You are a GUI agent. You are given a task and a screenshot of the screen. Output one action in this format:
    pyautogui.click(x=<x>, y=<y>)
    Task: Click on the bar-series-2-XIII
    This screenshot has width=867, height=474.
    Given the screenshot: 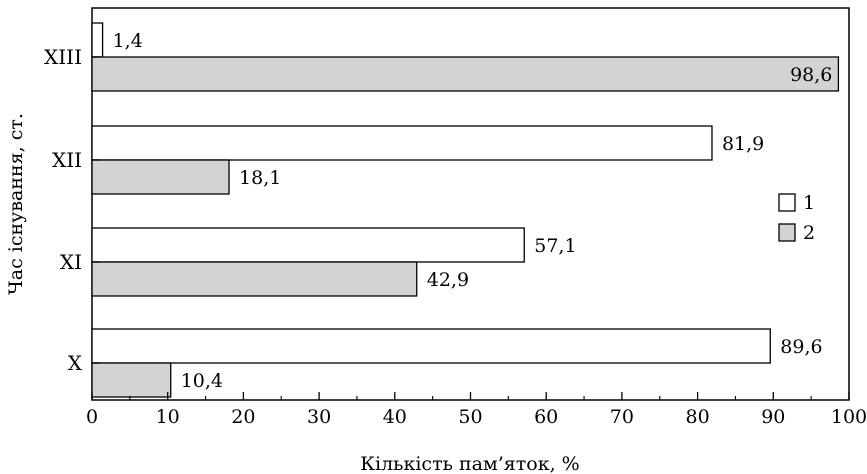 What is the action you would take?
    pyautogui.click(x=465, y=74)
    